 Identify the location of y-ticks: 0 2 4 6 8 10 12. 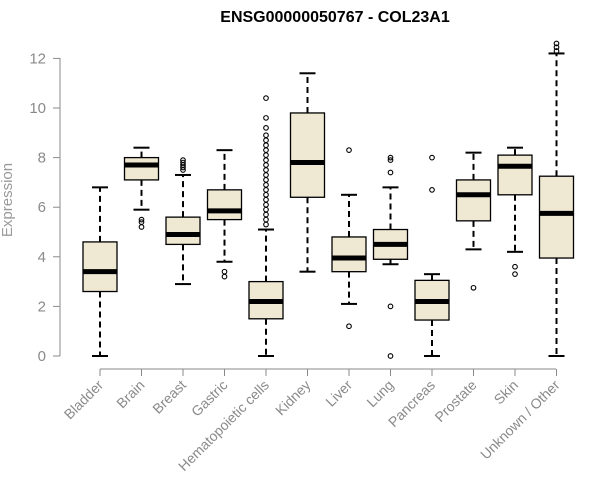
(44, 207).